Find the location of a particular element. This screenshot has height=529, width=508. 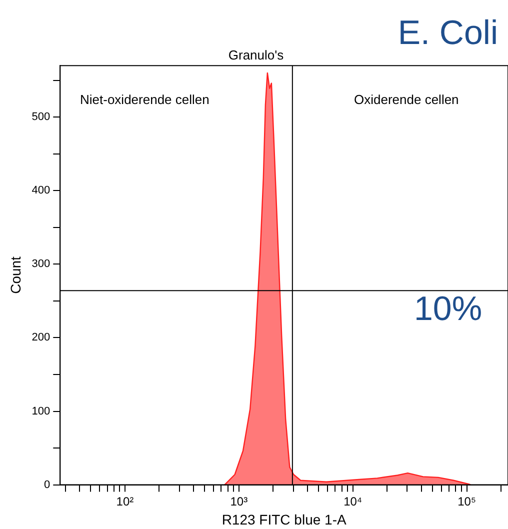

y-tick-label: 500 is located at coordinates (41, 117).